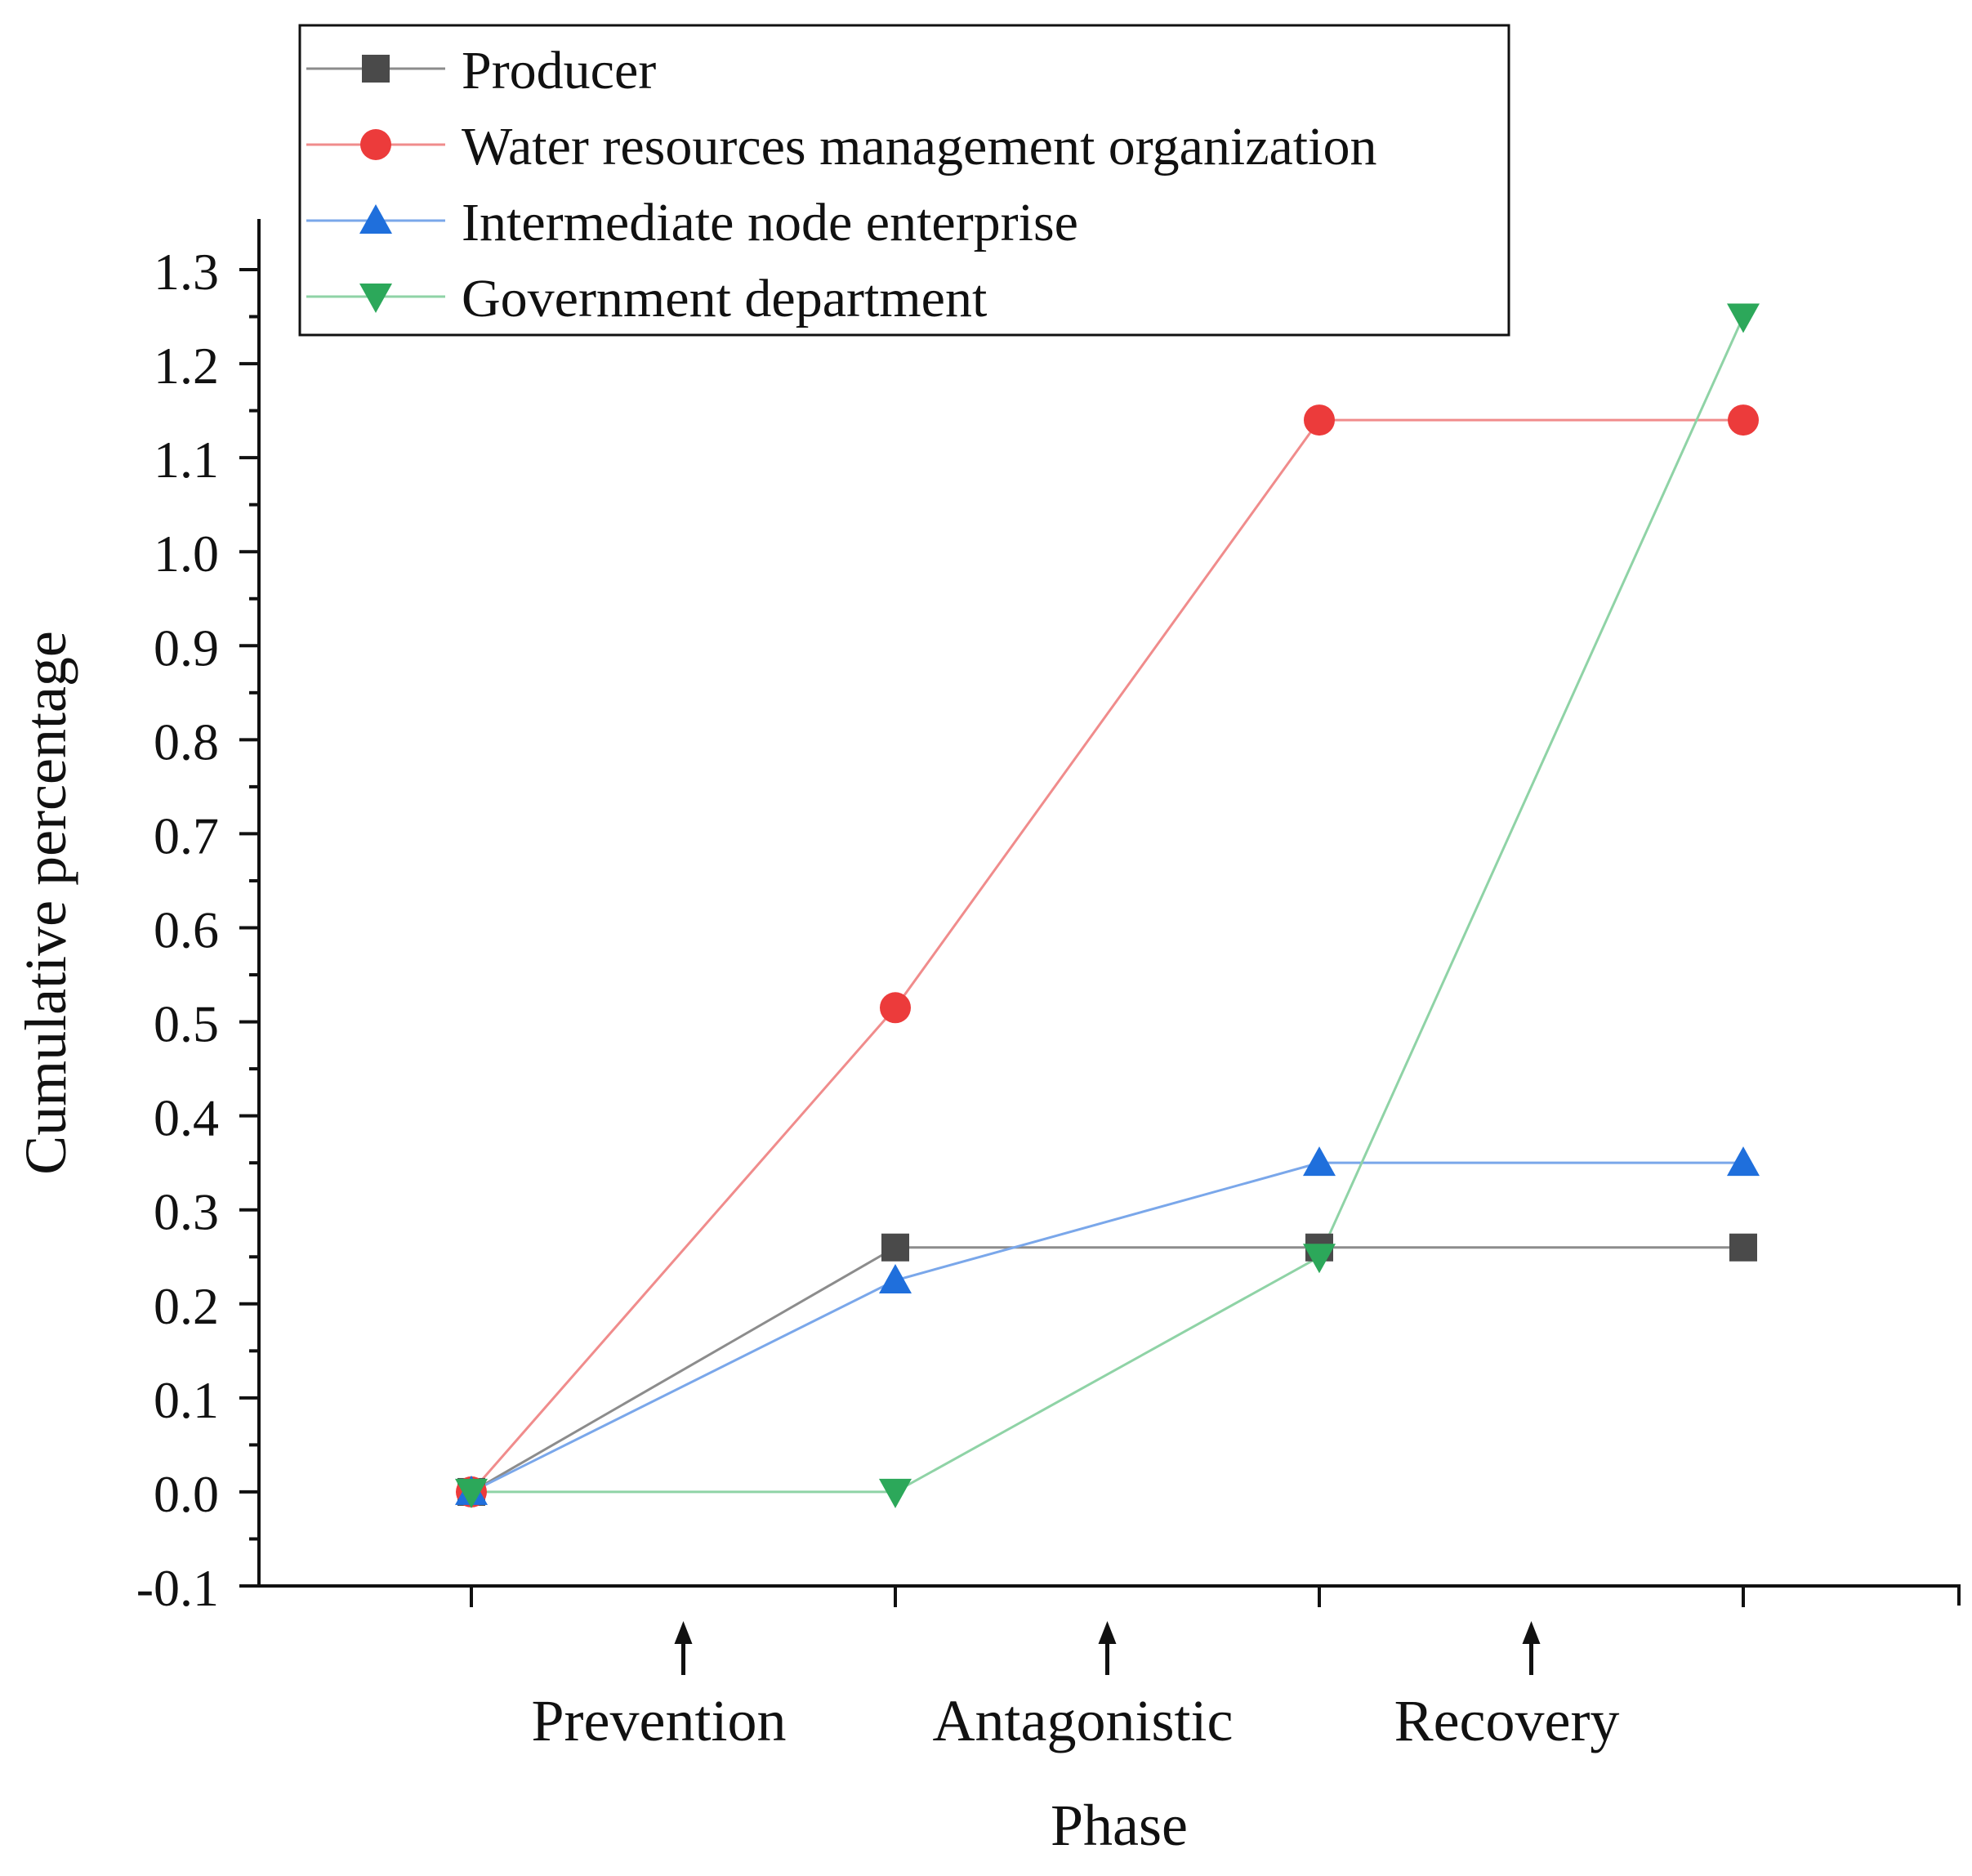 The width and height of the screenshot is (1972, 1876). I want to click on legend-item: Intermediate node enterprise, so click(692, 222).